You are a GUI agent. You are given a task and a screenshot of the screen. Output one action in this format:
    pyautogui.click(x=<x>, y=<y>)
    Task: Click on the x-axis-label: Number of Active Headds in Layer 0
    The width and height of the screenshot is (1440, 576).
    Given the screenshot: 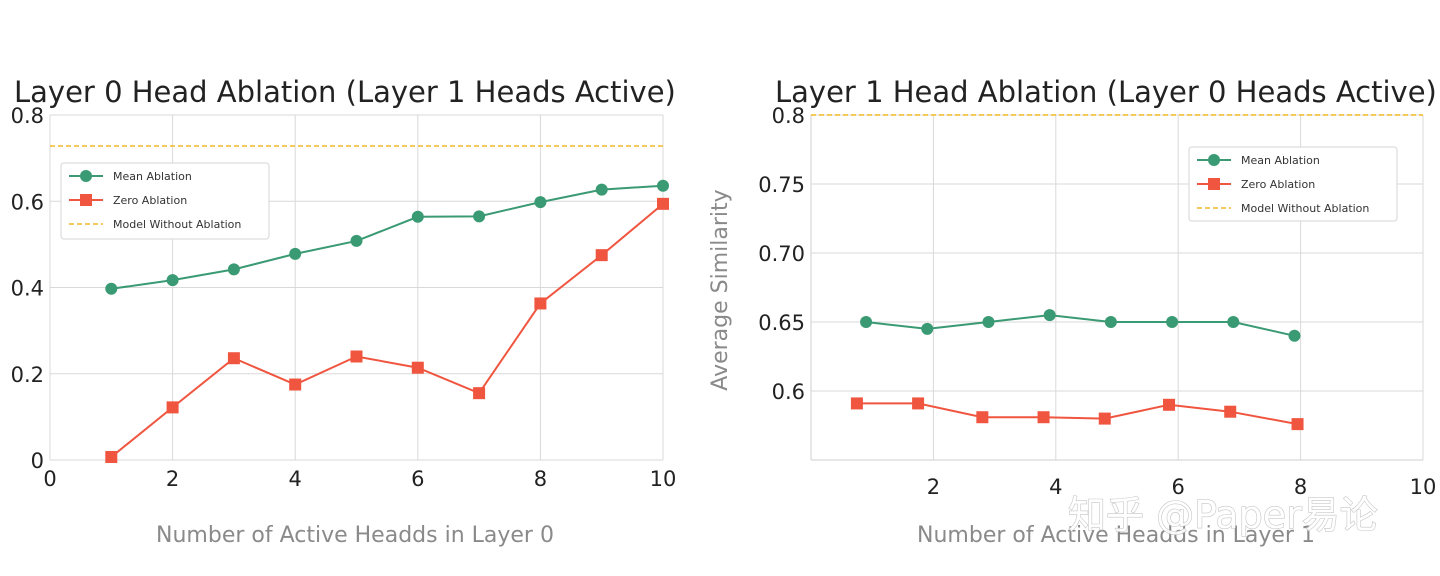 What is the action you would take?
    pyautogui.click(x=355, y=535)
    